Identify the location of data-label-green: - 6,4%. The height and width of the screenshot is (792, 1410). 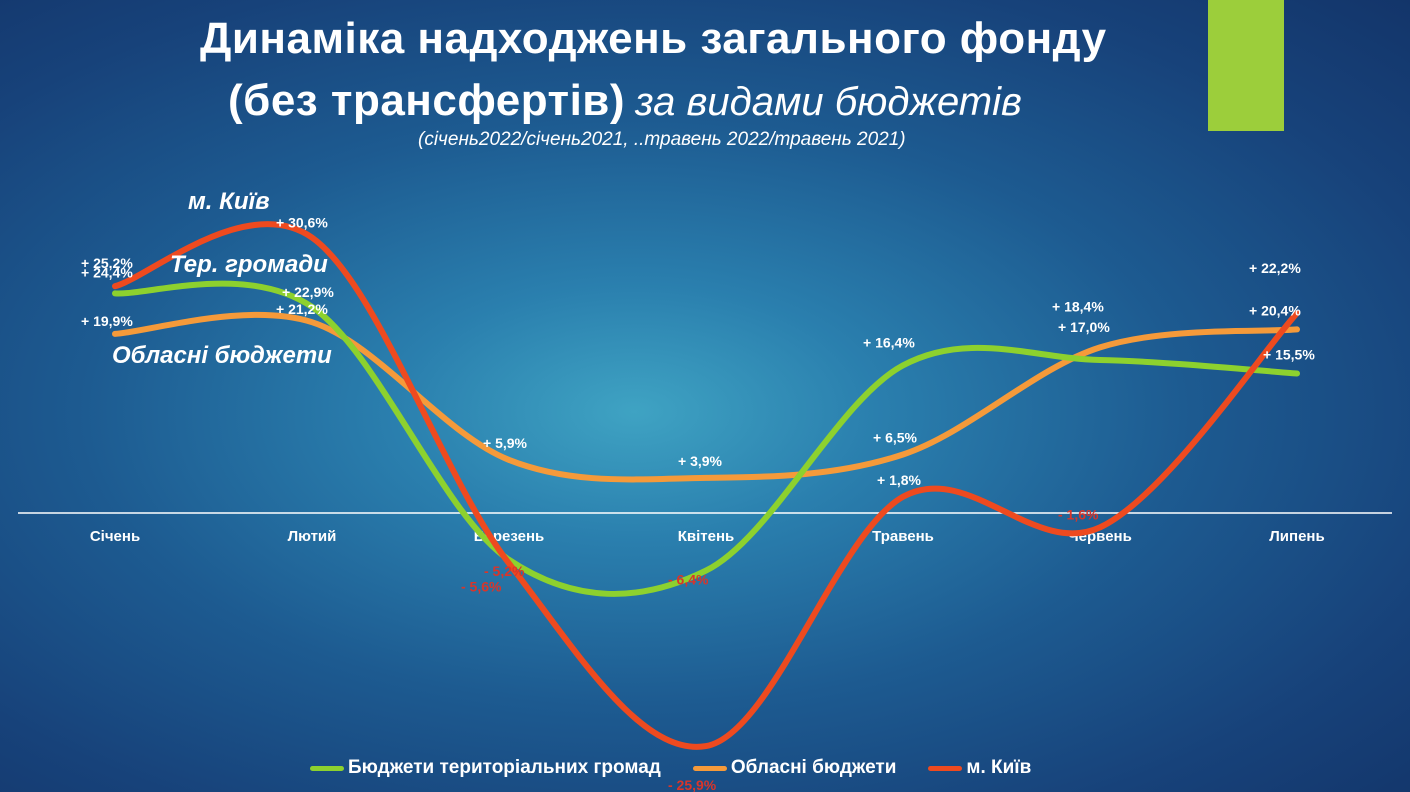
(688, 580).